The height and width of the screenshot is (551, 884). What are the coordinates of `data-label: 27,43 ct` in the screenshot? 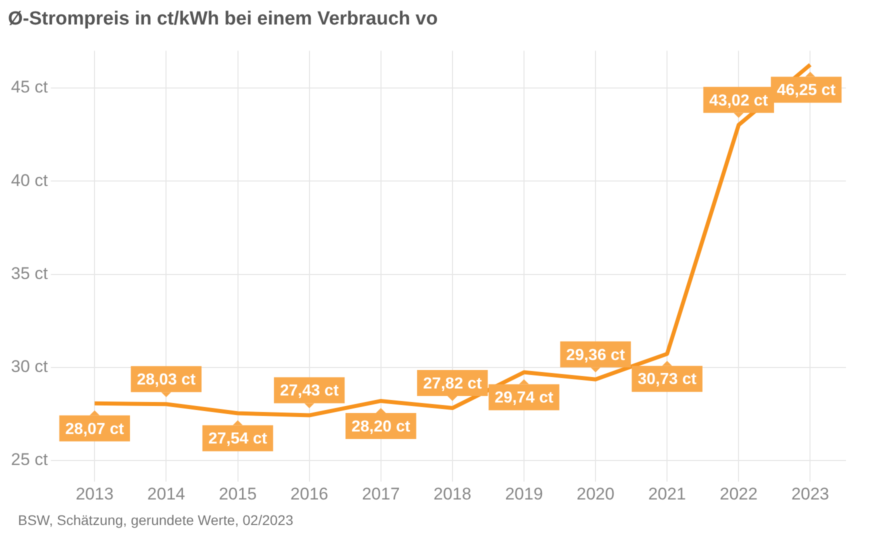 It's located at (310, 391).